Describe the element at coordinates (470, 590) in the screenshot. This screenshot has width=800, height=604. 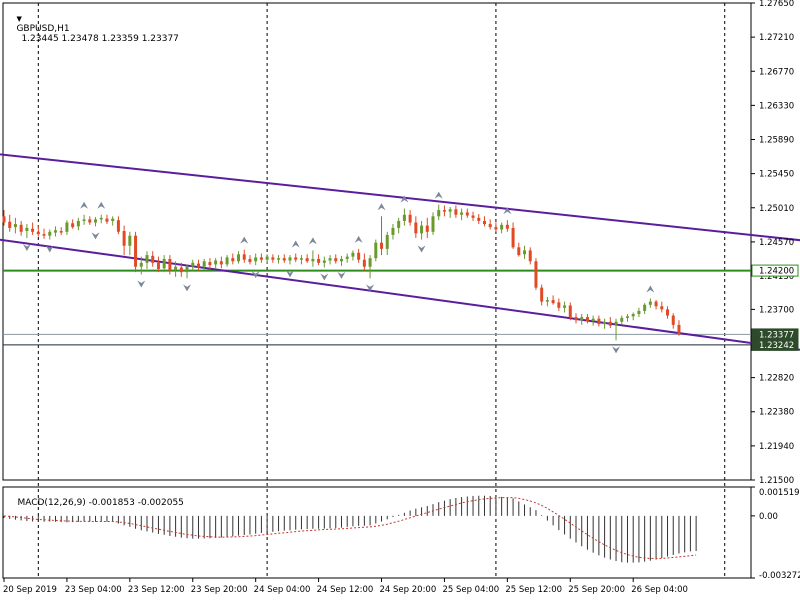
I see `x-tick-label: 25 Sep 04:00` at that location.